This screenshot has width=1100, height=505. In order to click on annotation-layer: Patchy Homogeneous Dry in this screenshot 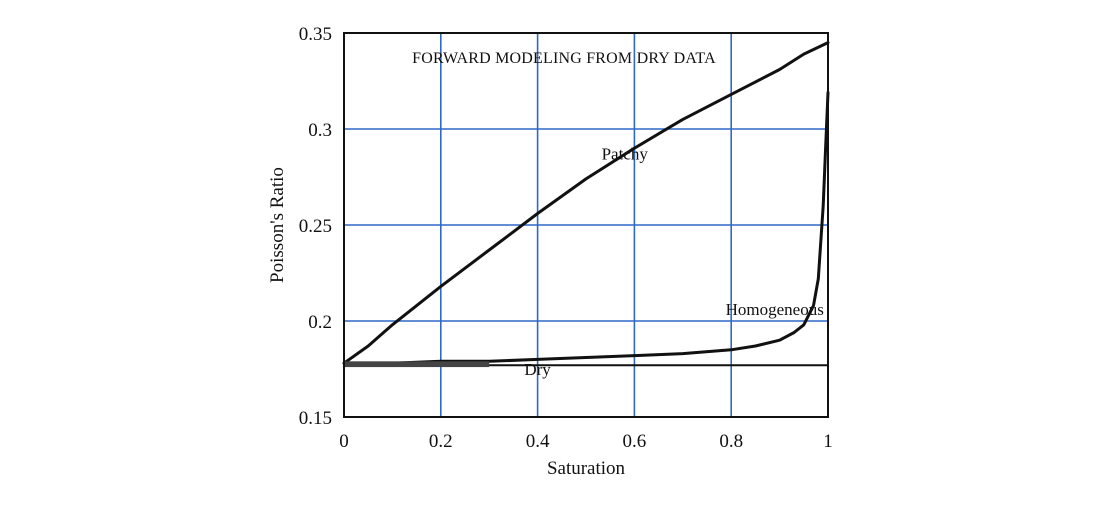, I will do `click(673, 262)`.